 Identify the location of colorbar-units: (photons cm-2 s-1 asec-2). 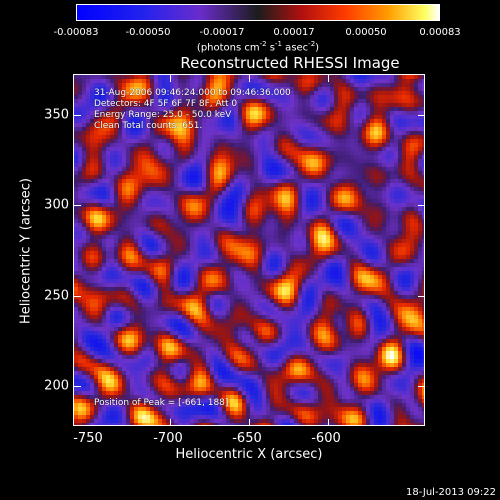
(258, 47).